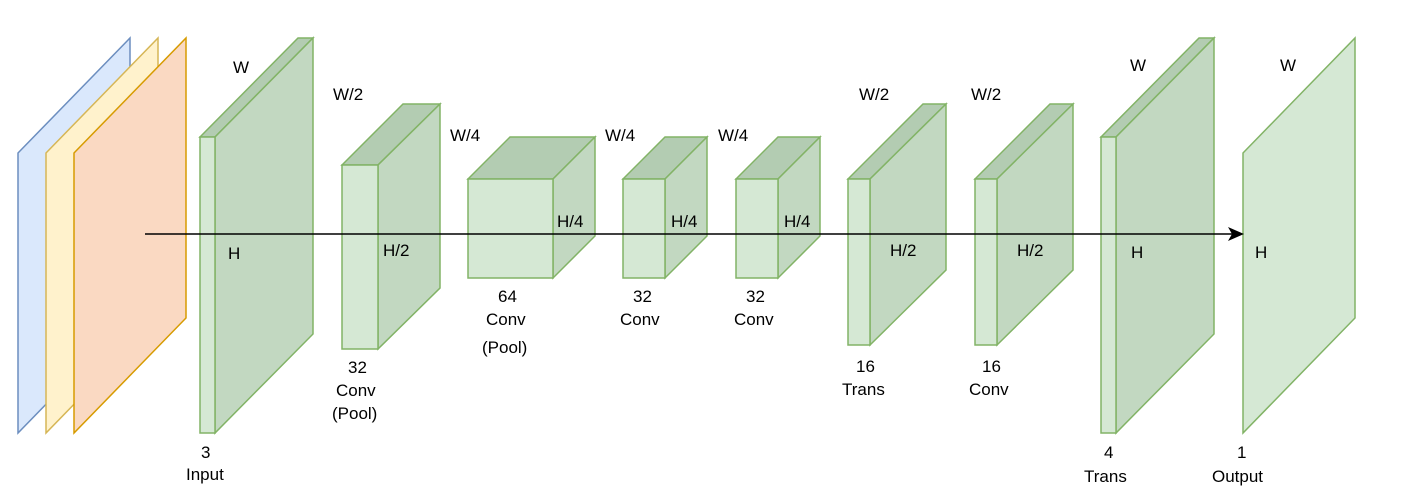  I want to click on layer-input: W H 3 Input, so click(250, 260).